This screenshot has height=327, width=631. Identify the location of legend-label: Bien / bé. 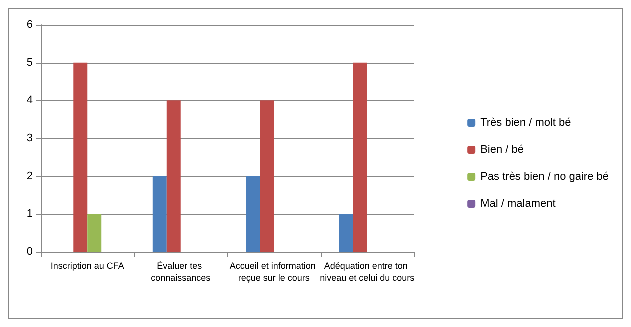
(502, 150).